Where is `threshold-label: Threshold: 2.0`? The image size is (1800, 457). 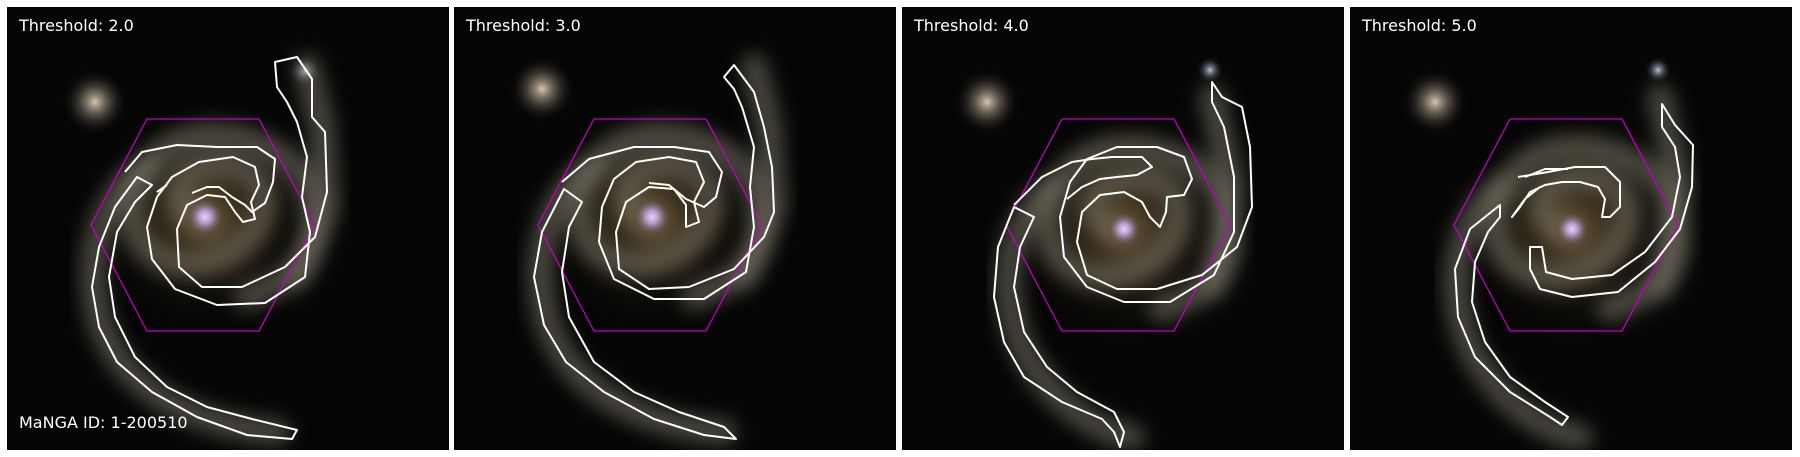
threshold-label: Threshold: 2.0 is located at coordinates (76, 25).